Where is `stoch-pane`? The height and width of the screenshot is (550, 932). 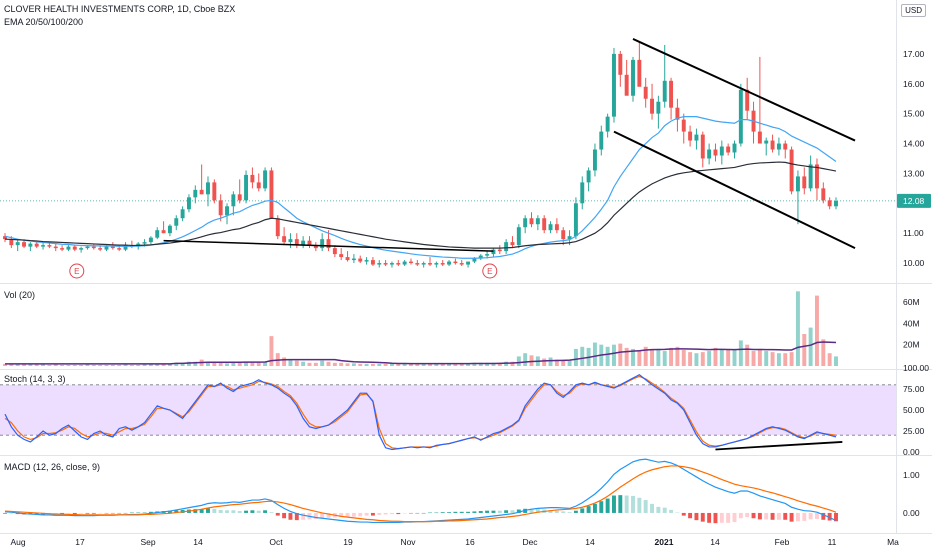 stoch-pane is located at coordinates (448, 412).